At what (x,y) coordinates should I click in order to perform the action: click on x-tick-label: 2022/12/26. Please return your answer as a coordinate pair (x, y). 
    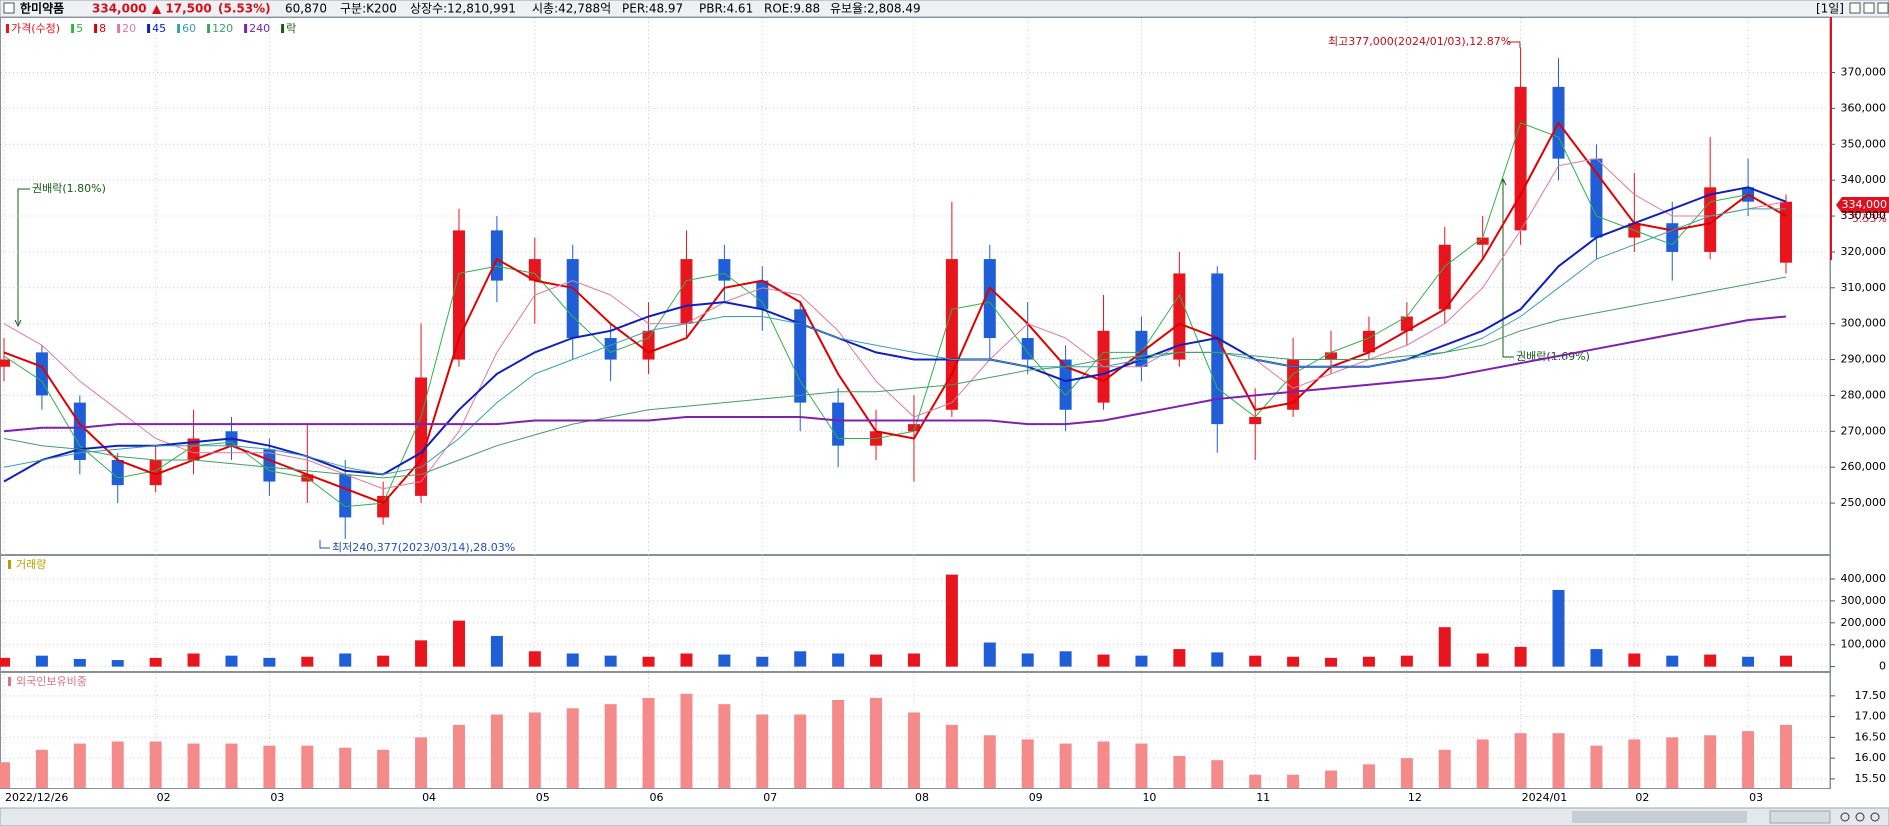
    Looking at the image, I should click on (36, 797).